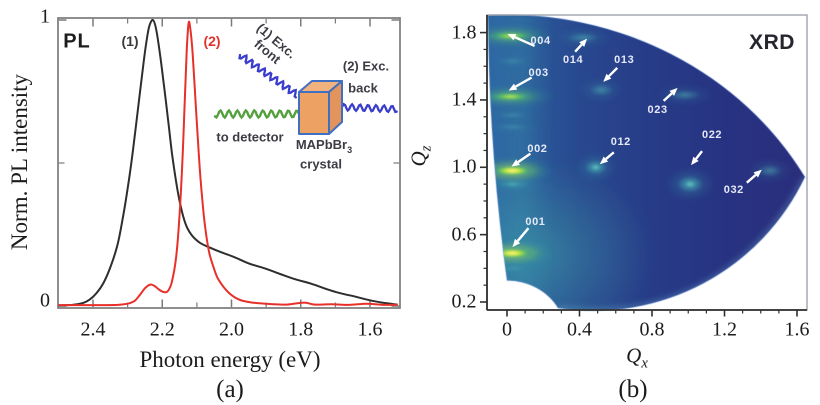 This screenshot has height=405, width=820. What do you see at coordinates (93, 329) in the screenshot?
I see `pl-x-tick-2.4: 2.4` at bounding box center [93, 329].